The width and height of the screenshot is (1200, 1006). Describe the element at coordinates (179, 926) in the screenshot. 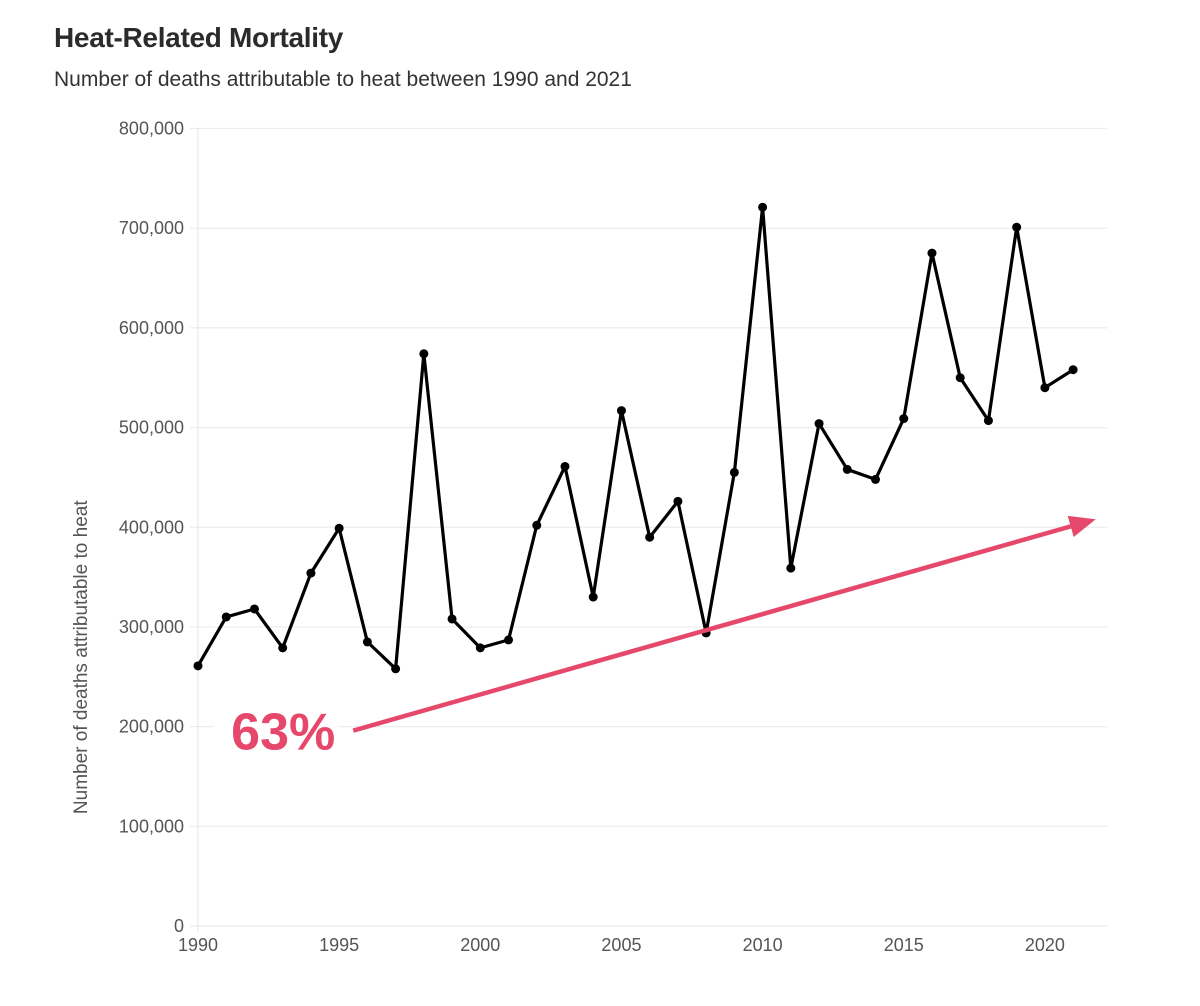

I see `y-tick-label: 0` at that location.